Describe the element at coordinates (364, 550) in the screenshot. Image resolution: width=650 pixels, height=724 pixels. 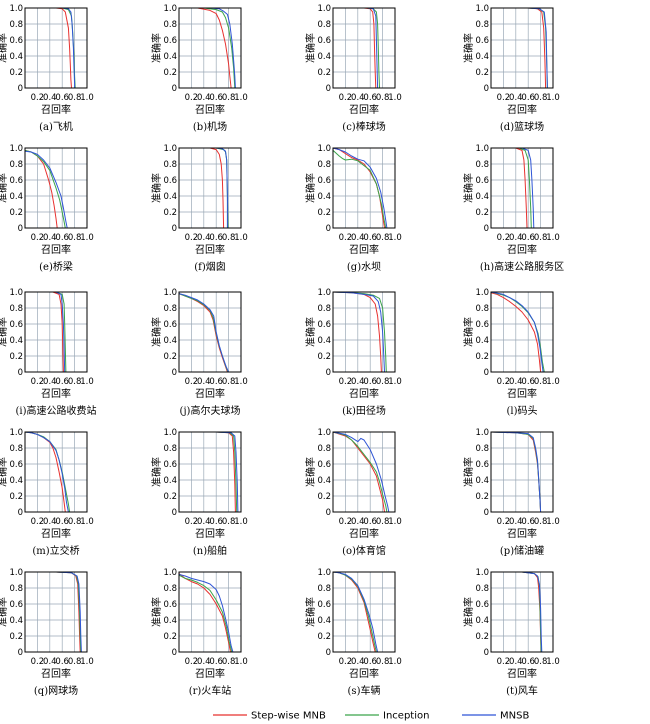
I see `panel-caption: (o)体育馆` at that location.